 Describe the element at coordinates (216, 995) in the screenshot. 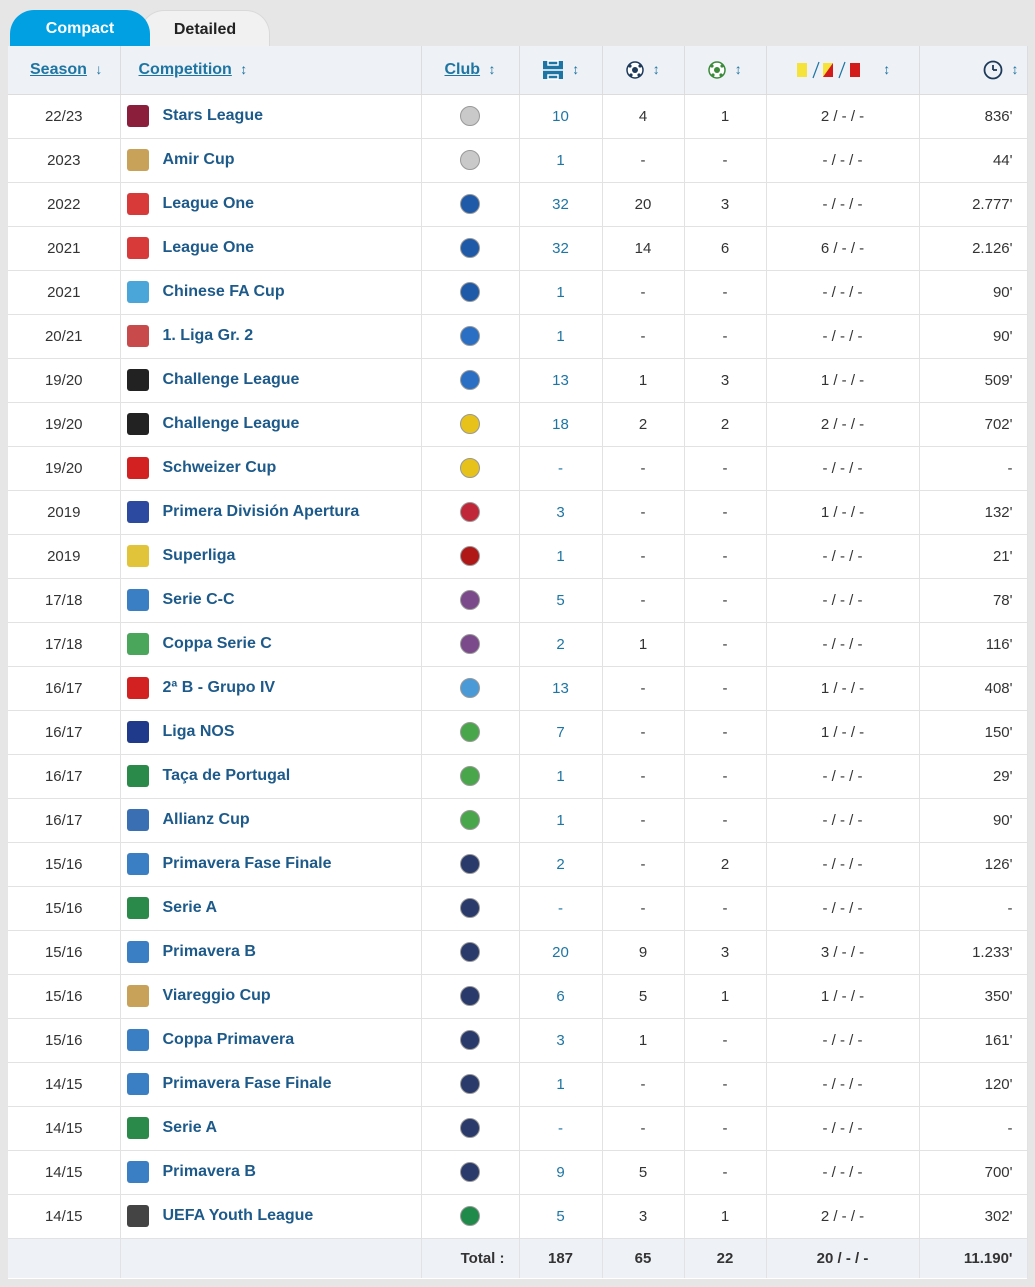

I see `competition-link: Viareggio Cup` at that location.